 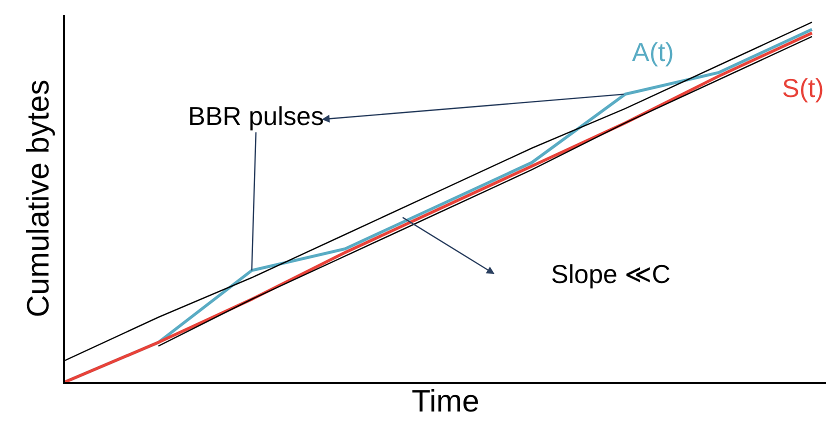 What do you see at coordinates (38, 199) in the screenshot?
I see `y-axis-title: Cumulative bytes` at bounding box center [38, 199].